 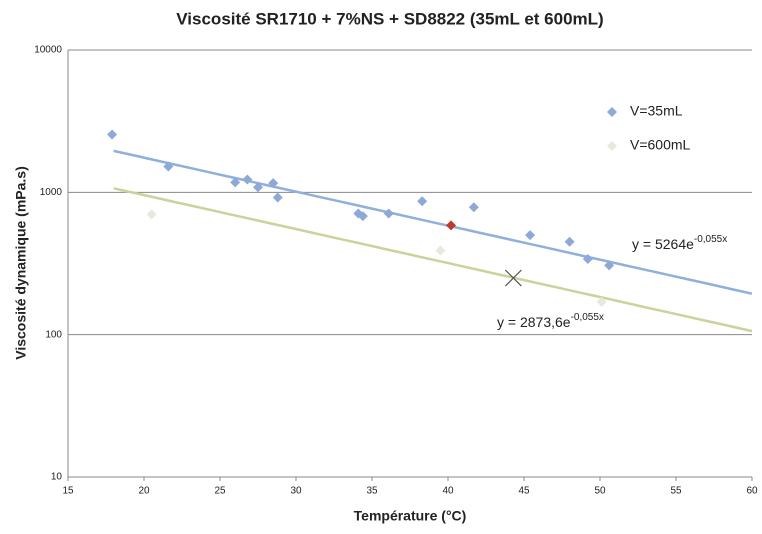 I want to click on x-tick-label: 20, so click(x=144, y=491).